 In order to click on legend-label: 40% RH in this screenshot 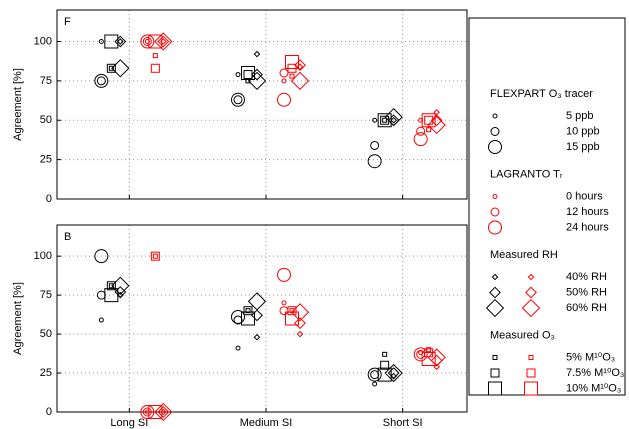, I will do `click(586, 277)`.